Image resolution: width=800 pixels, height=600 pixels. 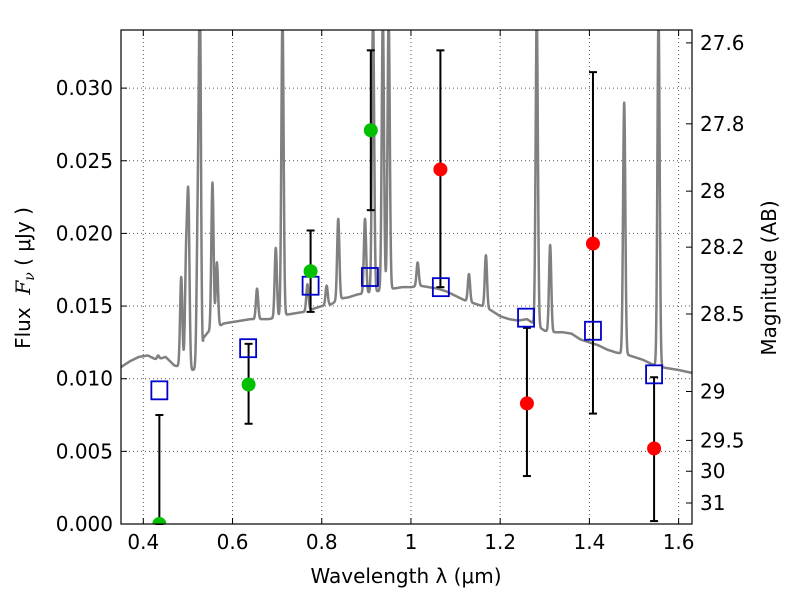 I want to click on mag-tick-label: 29.5, so click(x=722, y=440).